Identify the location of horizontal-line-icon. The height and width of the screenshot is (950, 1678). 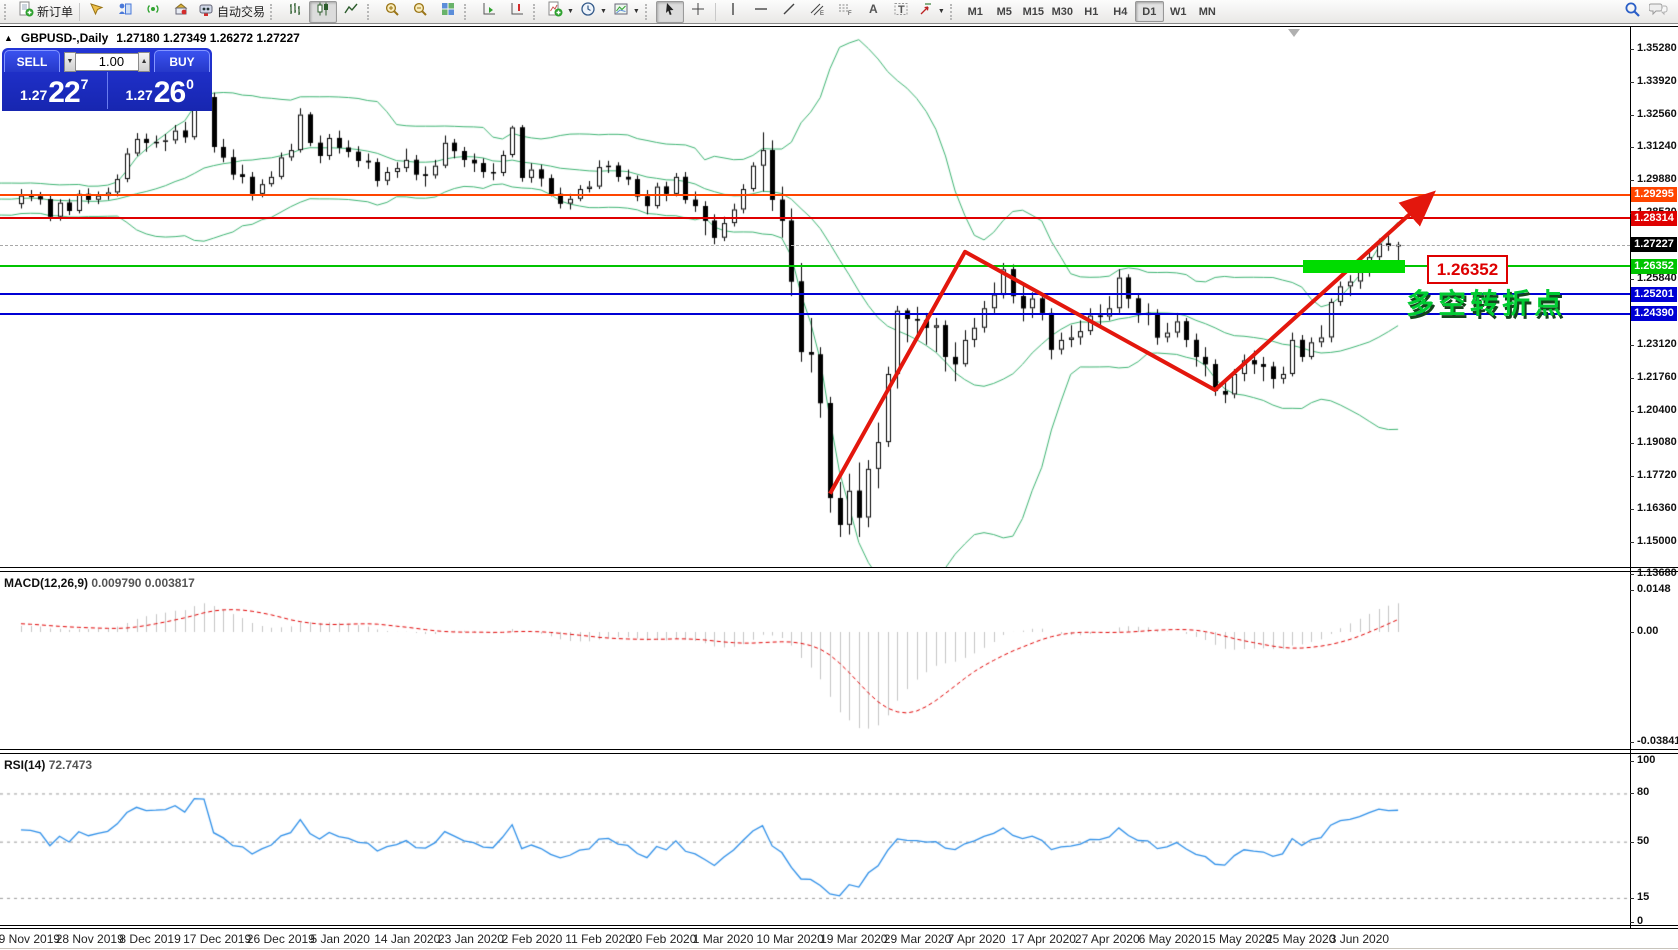
(761, 11).